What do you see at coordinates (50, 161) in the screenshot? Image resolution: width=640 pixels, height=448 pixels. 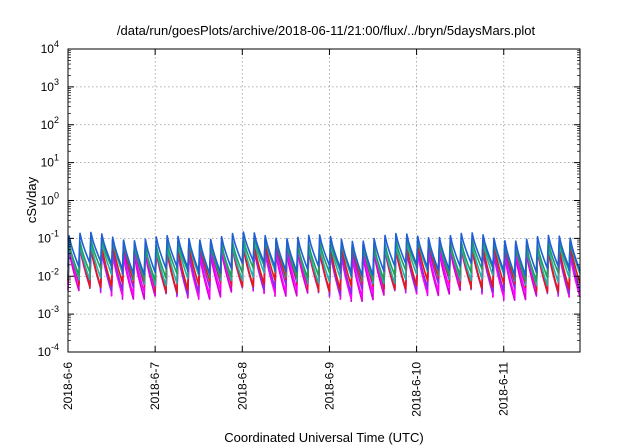 I see `y-tick-label: 10¹` at bounding box center [50, 161].